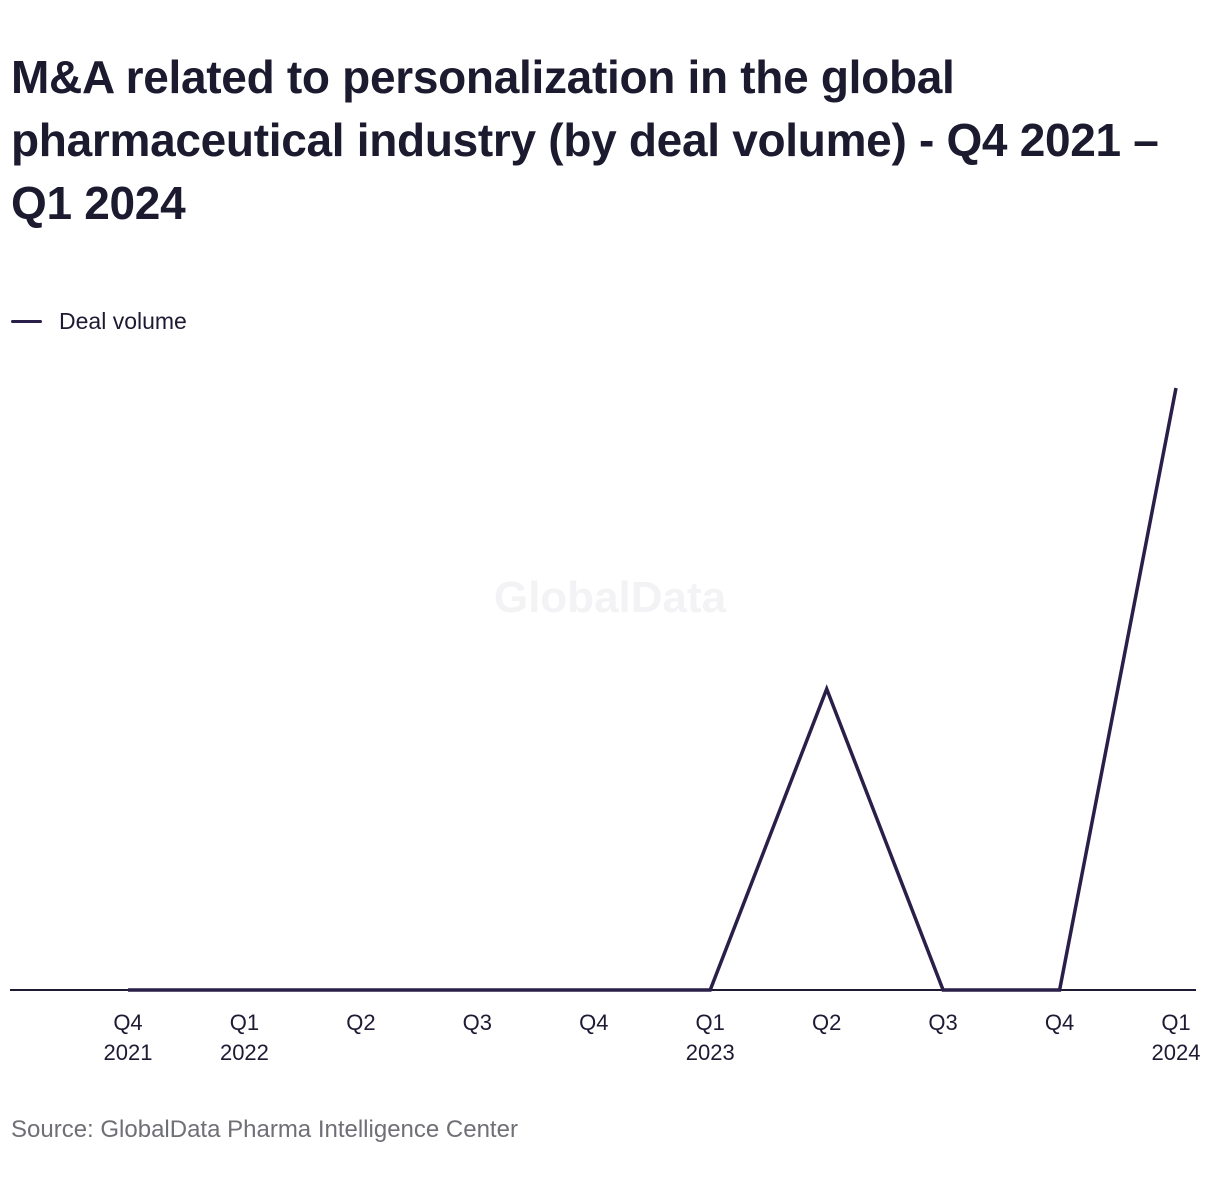 This screenshot has width=1220, height=1190. What do you see at coordinates (123, 320) in the screenshot?
I see `legend-label-deal-volume: Deal volume` at bounding box center [123, 320].